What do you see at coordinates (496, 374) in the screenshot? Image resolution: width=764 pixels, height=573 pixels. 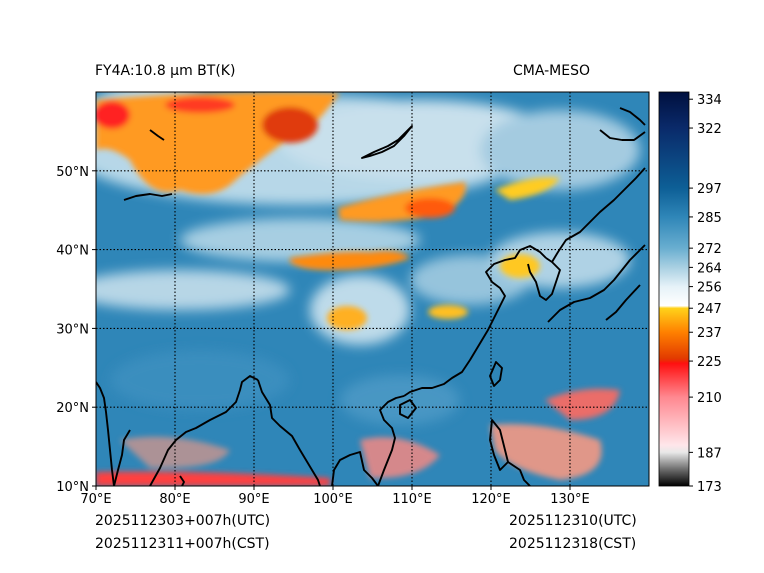 I see `coast-taiwan` at bounding box center [496, 374].